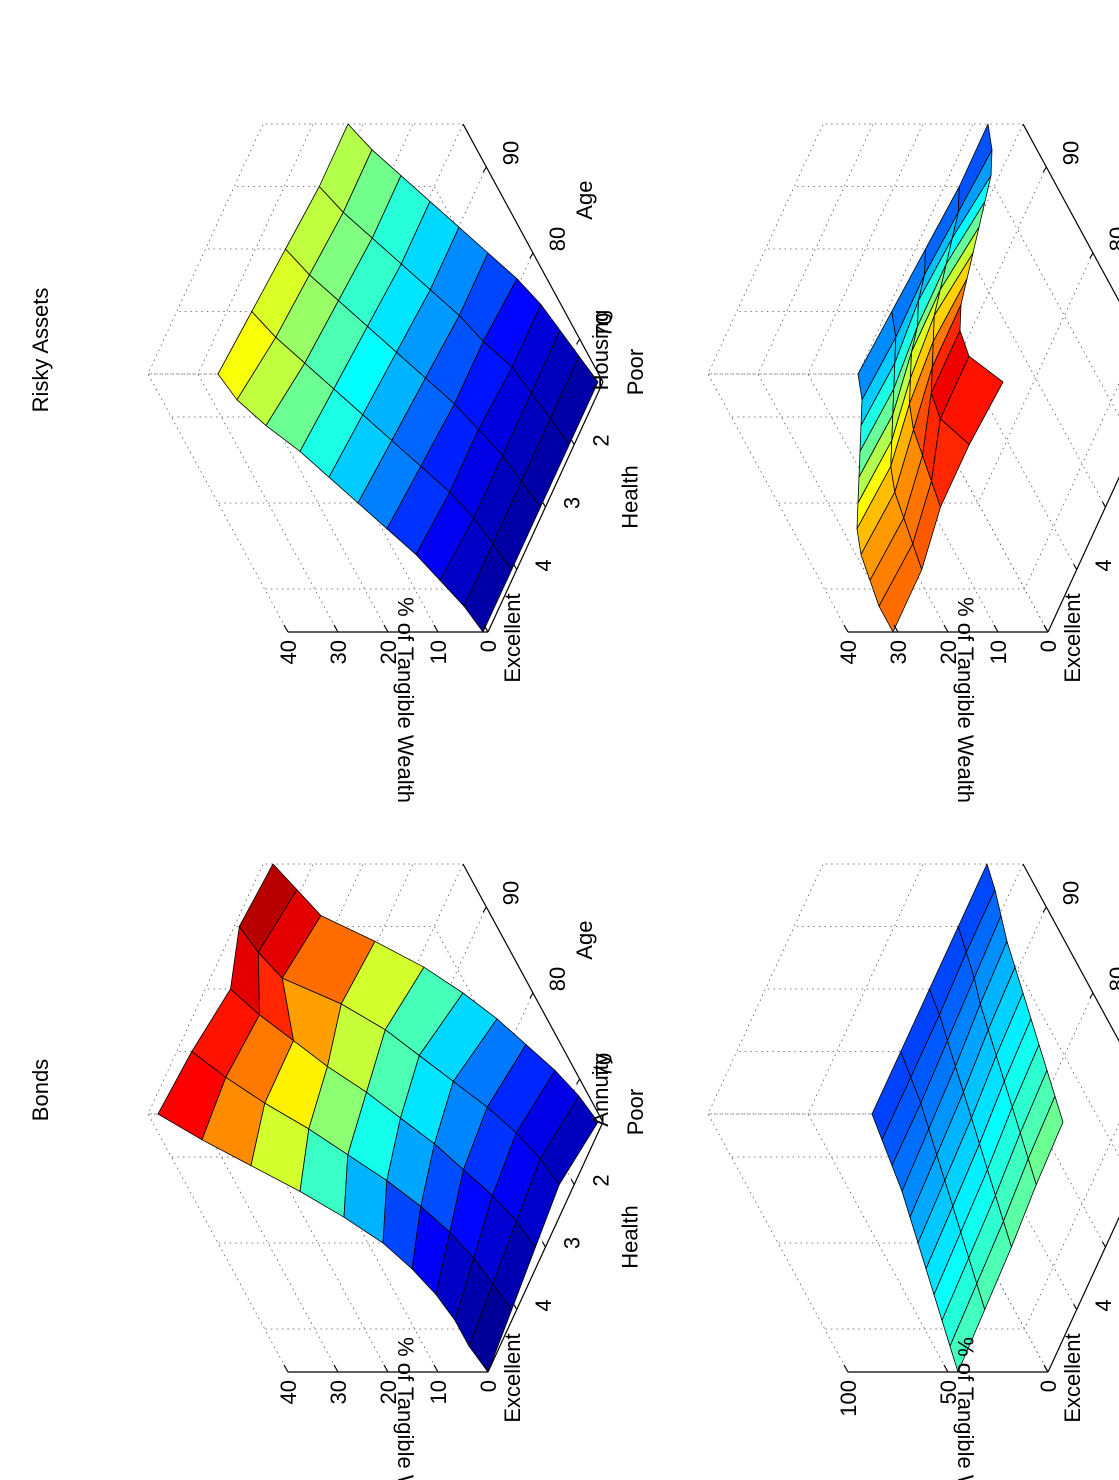 This screenshot has height=1480, width=1119. Describe the element at coordinates (848, 1398) in the screenshot. I see `z-tick-label: 100` at that location.